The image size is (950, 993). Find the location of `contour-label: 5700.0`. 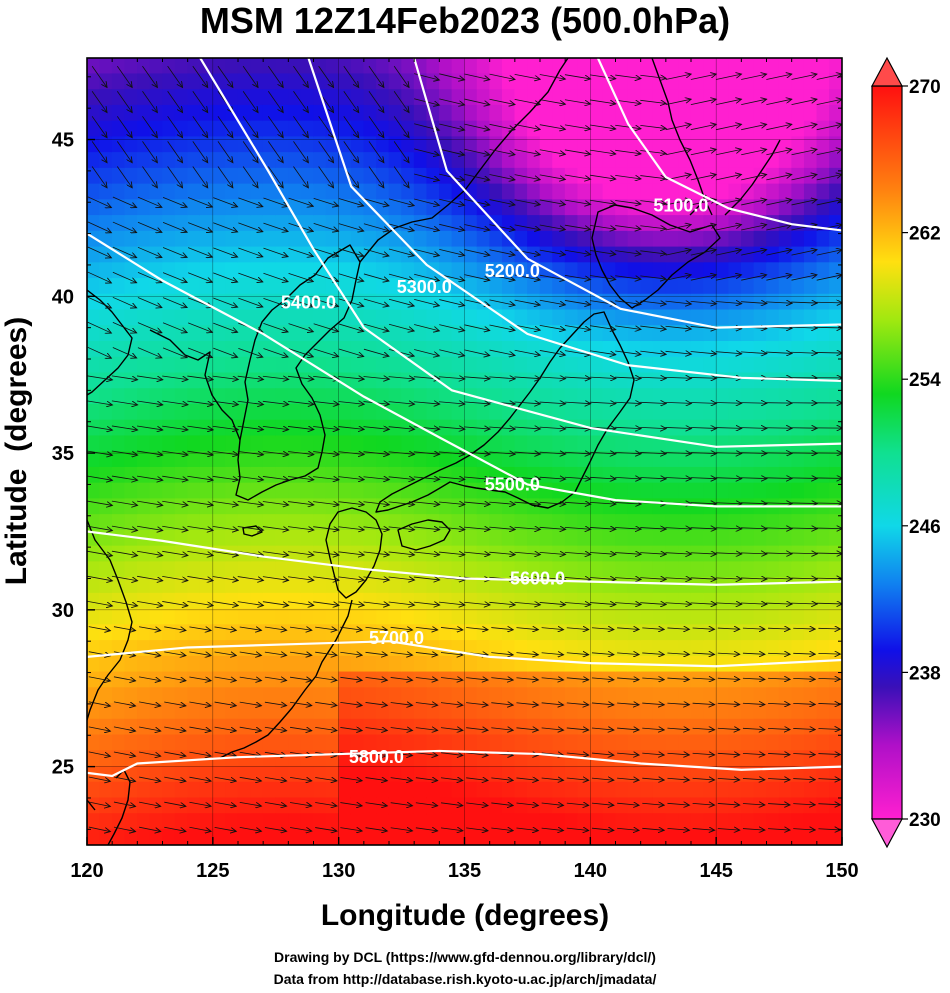

contour-label: 5700.0 is located at coordinates (396, 638).